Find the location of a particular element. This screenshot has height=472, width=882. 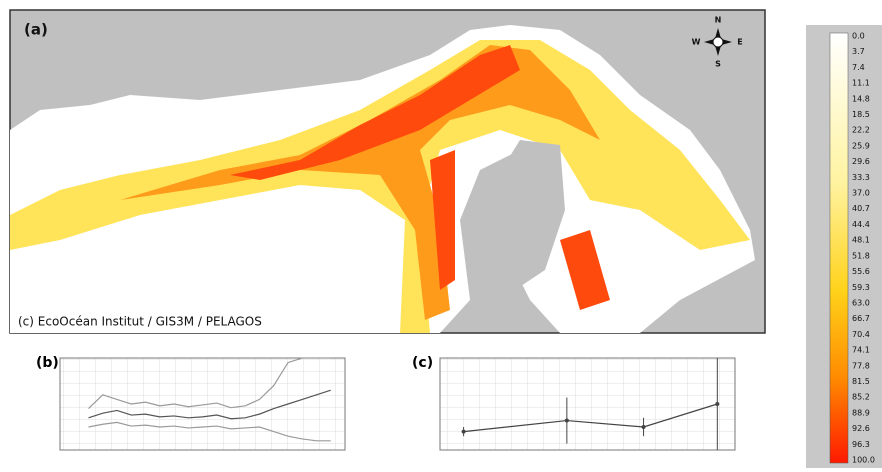

panel-label: (a) is located at coordinates (36, 30).